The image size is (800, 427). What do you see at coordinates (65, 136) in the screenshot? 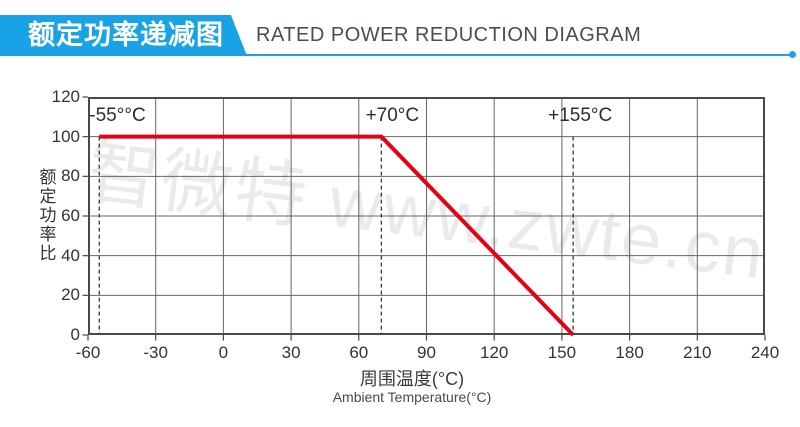
I see `y-tick-label: 100` at bounding box center [65, 136].